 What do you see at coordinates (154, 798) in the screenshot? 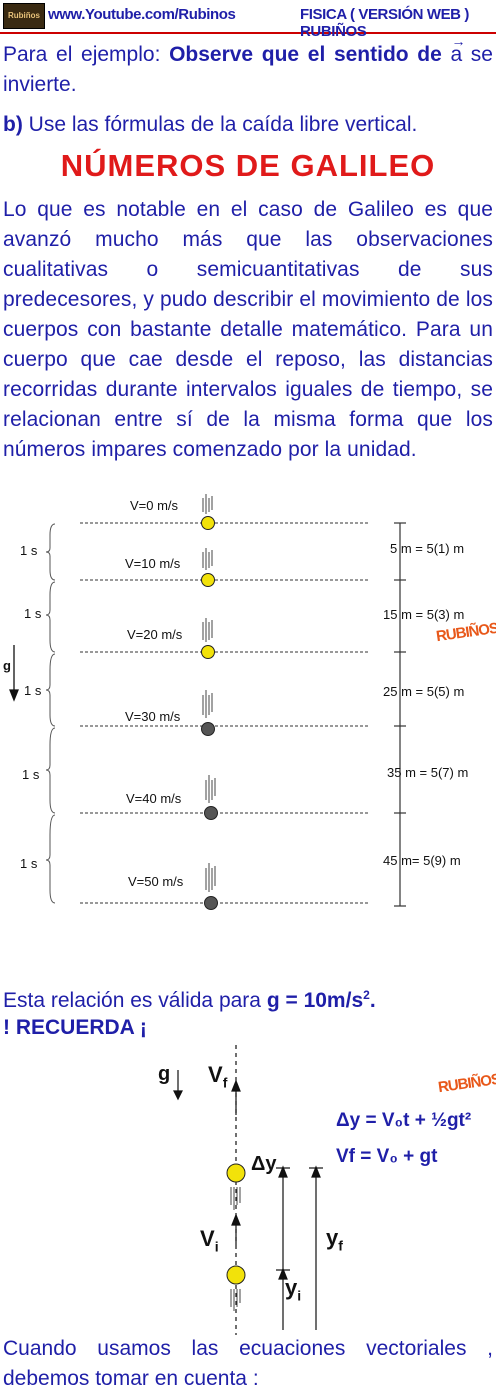
I see `velocity-label: V=40 m/s` at bounding box center [154, 798].